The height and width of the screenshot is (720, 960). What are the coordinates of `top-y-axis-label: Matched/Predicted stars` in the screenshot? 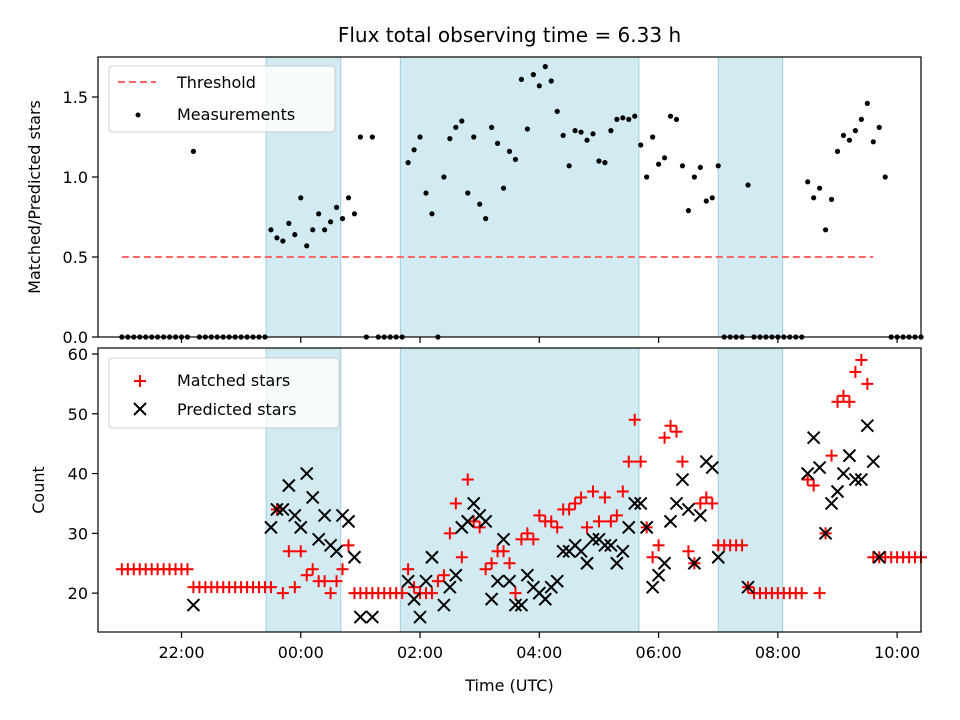 It's located at (34, 197).